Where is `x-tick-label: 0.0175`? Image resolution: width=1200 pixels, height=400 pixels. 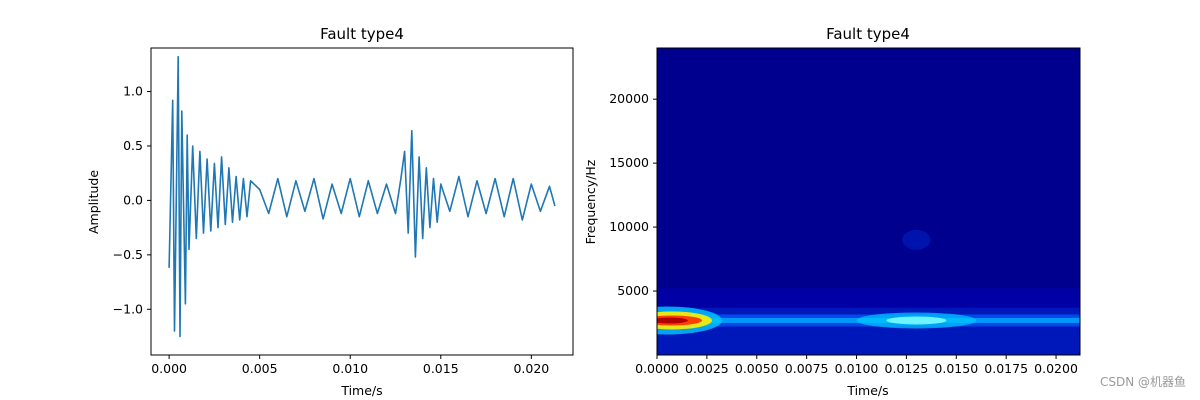
x-tick-label: 0.0175 is located at coordinates (1006, 368).